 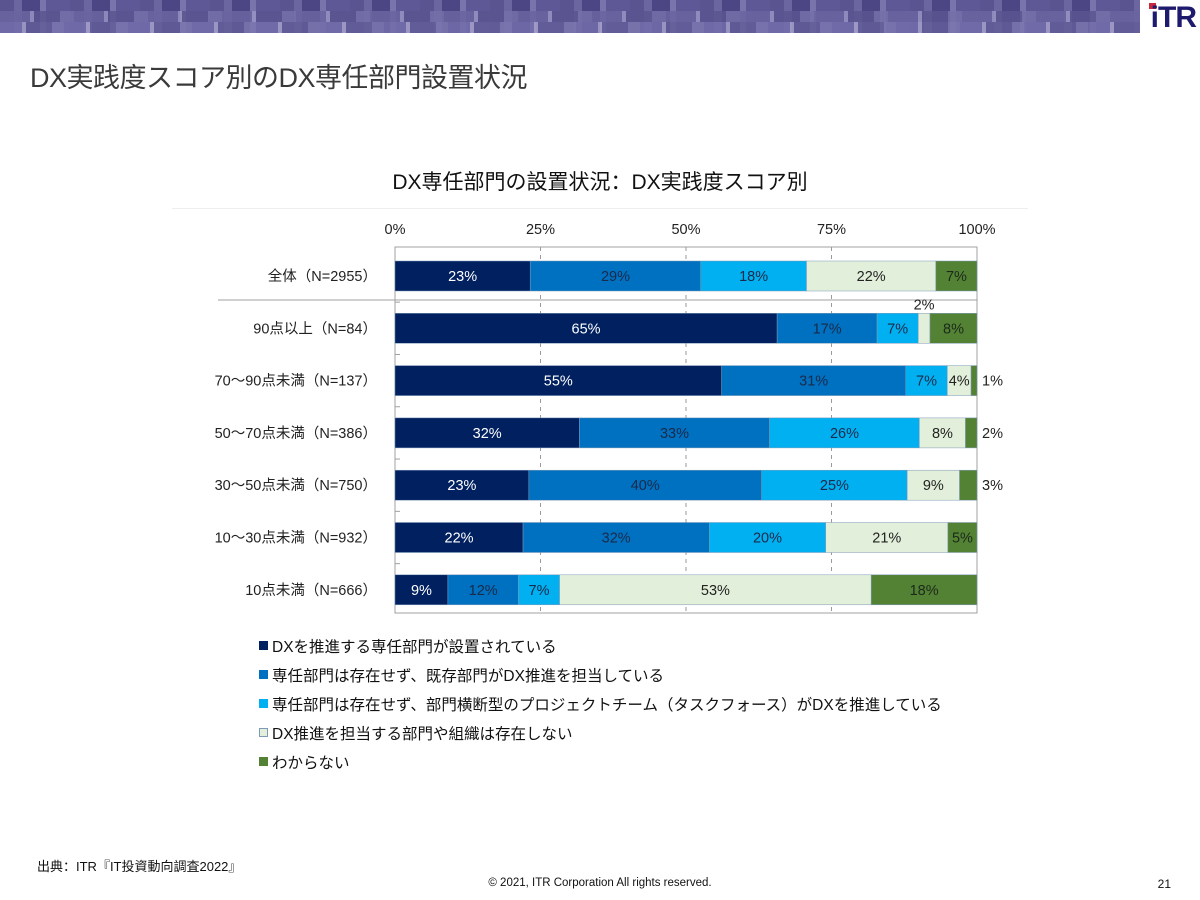 I want to click on y-category-label: 30～50点未満（N=750）, so click(x=296, y=485).